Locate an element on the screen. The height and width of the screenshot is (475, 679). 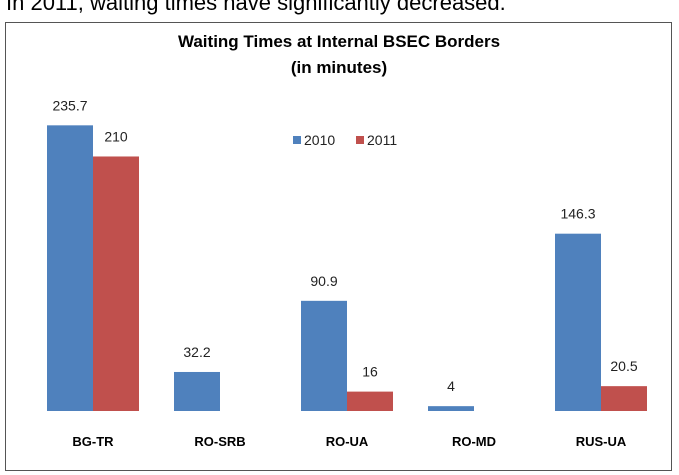
x-tick-label: RO-SRB is located at coordinates (219, 441).